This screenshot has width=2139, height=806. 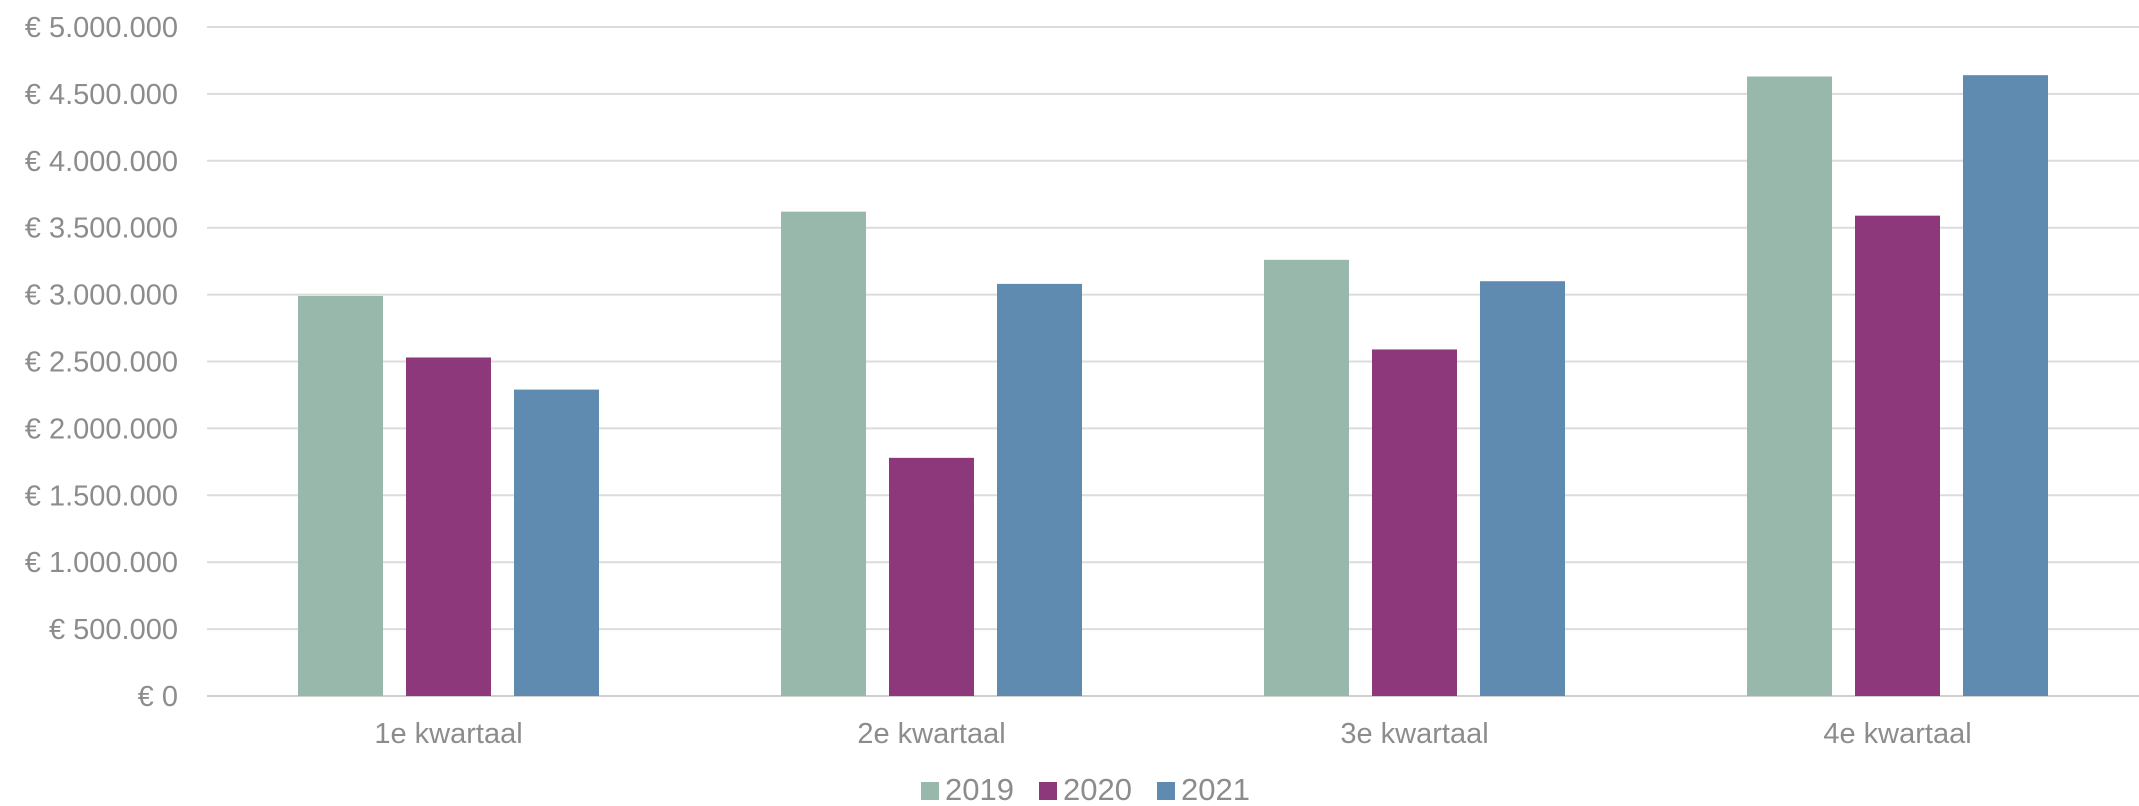 What do you see at coordinates (101, 296) in the screenshot?
I see `y-tick-label: € 3.000.000` at bounding box center [101, 296].